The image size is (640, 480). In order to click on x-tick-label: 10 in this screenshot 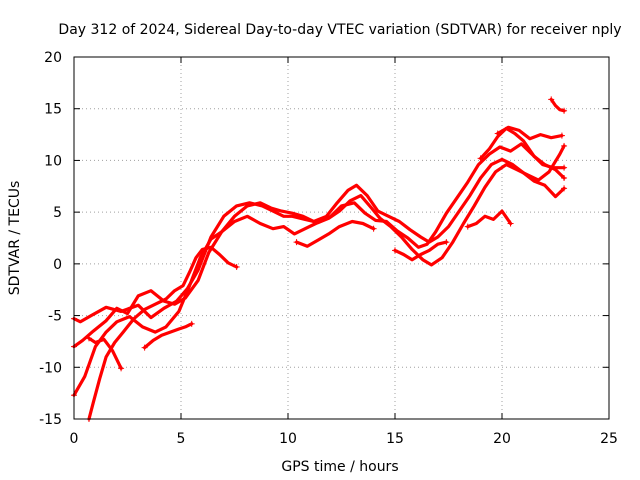, I will do `click(288, 439)`.